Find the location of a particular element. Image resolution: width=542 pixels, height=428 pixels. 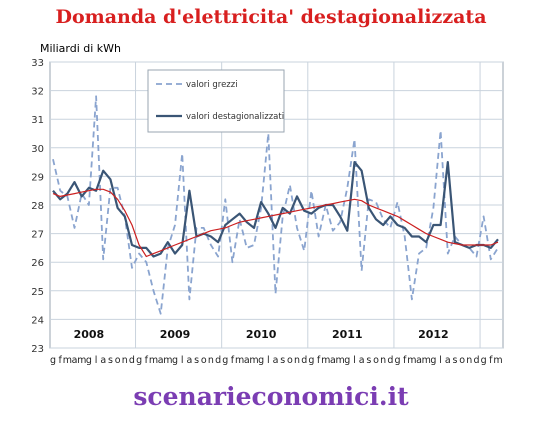

y-tick-label: 25 is located at coordinates (37, 292).